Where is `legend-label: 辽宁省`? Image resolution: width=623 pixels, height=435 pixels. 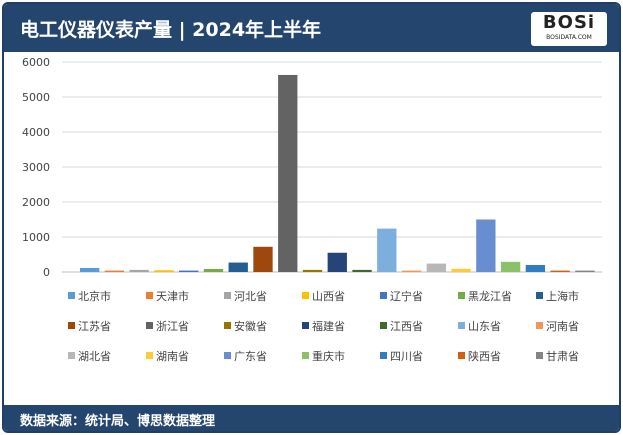 legend-label: 辽宁省 is located at coordinates (406, 296).